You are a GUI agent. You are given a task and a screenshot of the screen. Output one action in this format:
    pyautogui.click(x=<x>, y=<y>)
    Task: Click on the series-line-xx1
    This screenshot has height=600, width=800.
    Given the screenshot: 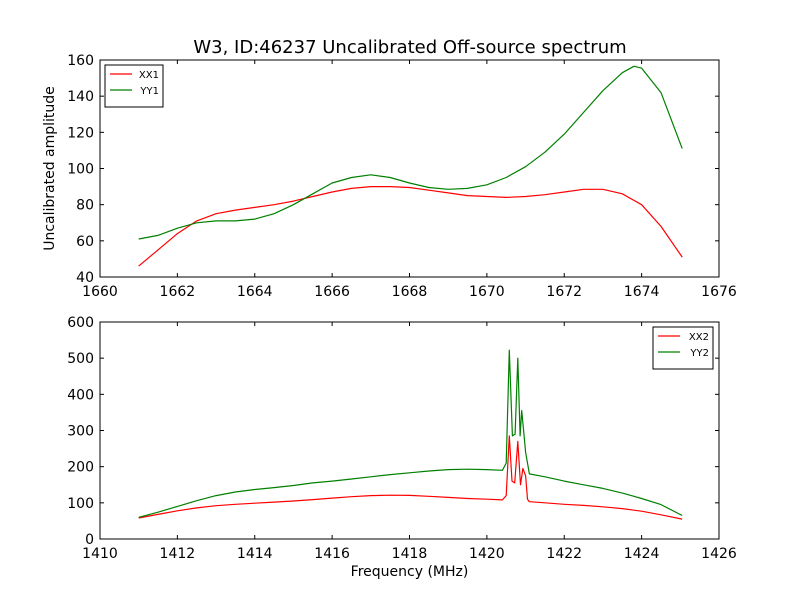 What is the action you would take?
    pyautogui.click(x=410, y=226)
    